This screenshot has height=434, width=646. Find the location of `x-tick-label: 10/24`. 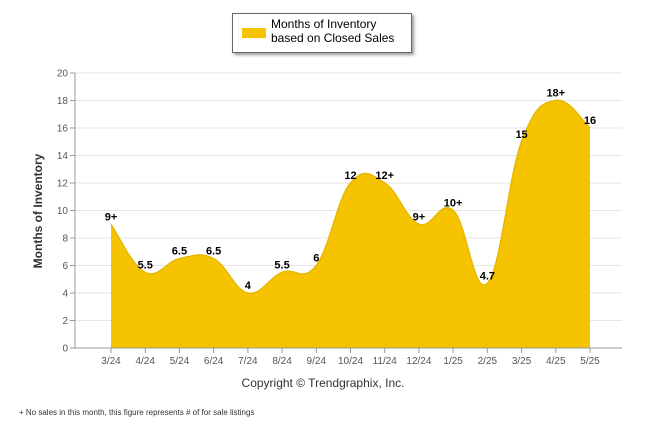

x-tick-label: 10/24 is located at coordinates (350, 361).